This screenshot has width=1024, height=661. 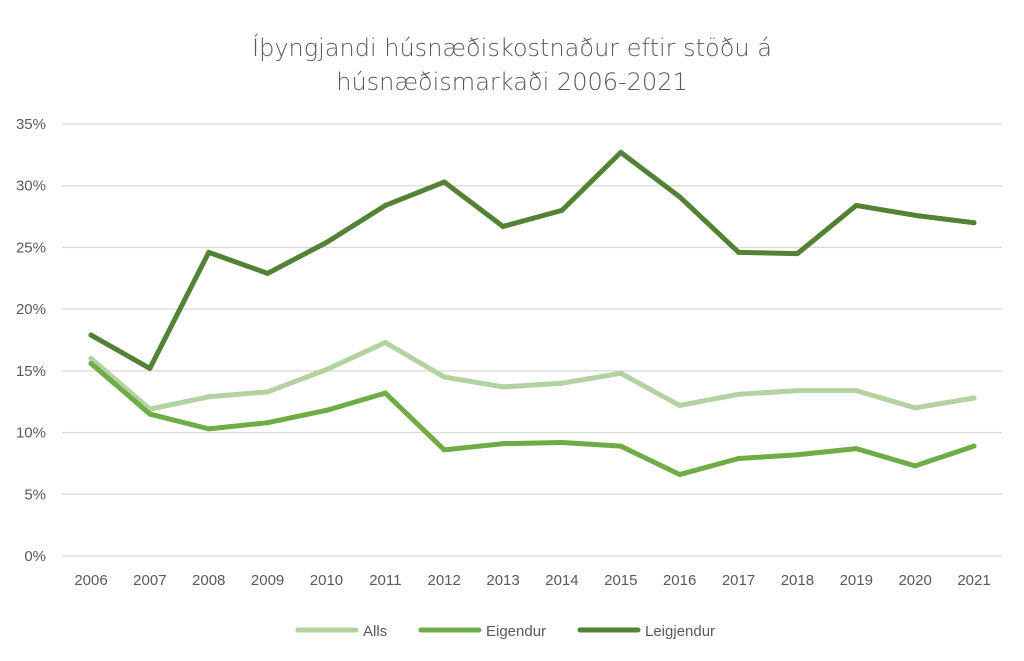 What do you see at coordinates (914, 580) in the screenshot?
I see `x-tick-label: 2020` at bounding box center [914, 580].